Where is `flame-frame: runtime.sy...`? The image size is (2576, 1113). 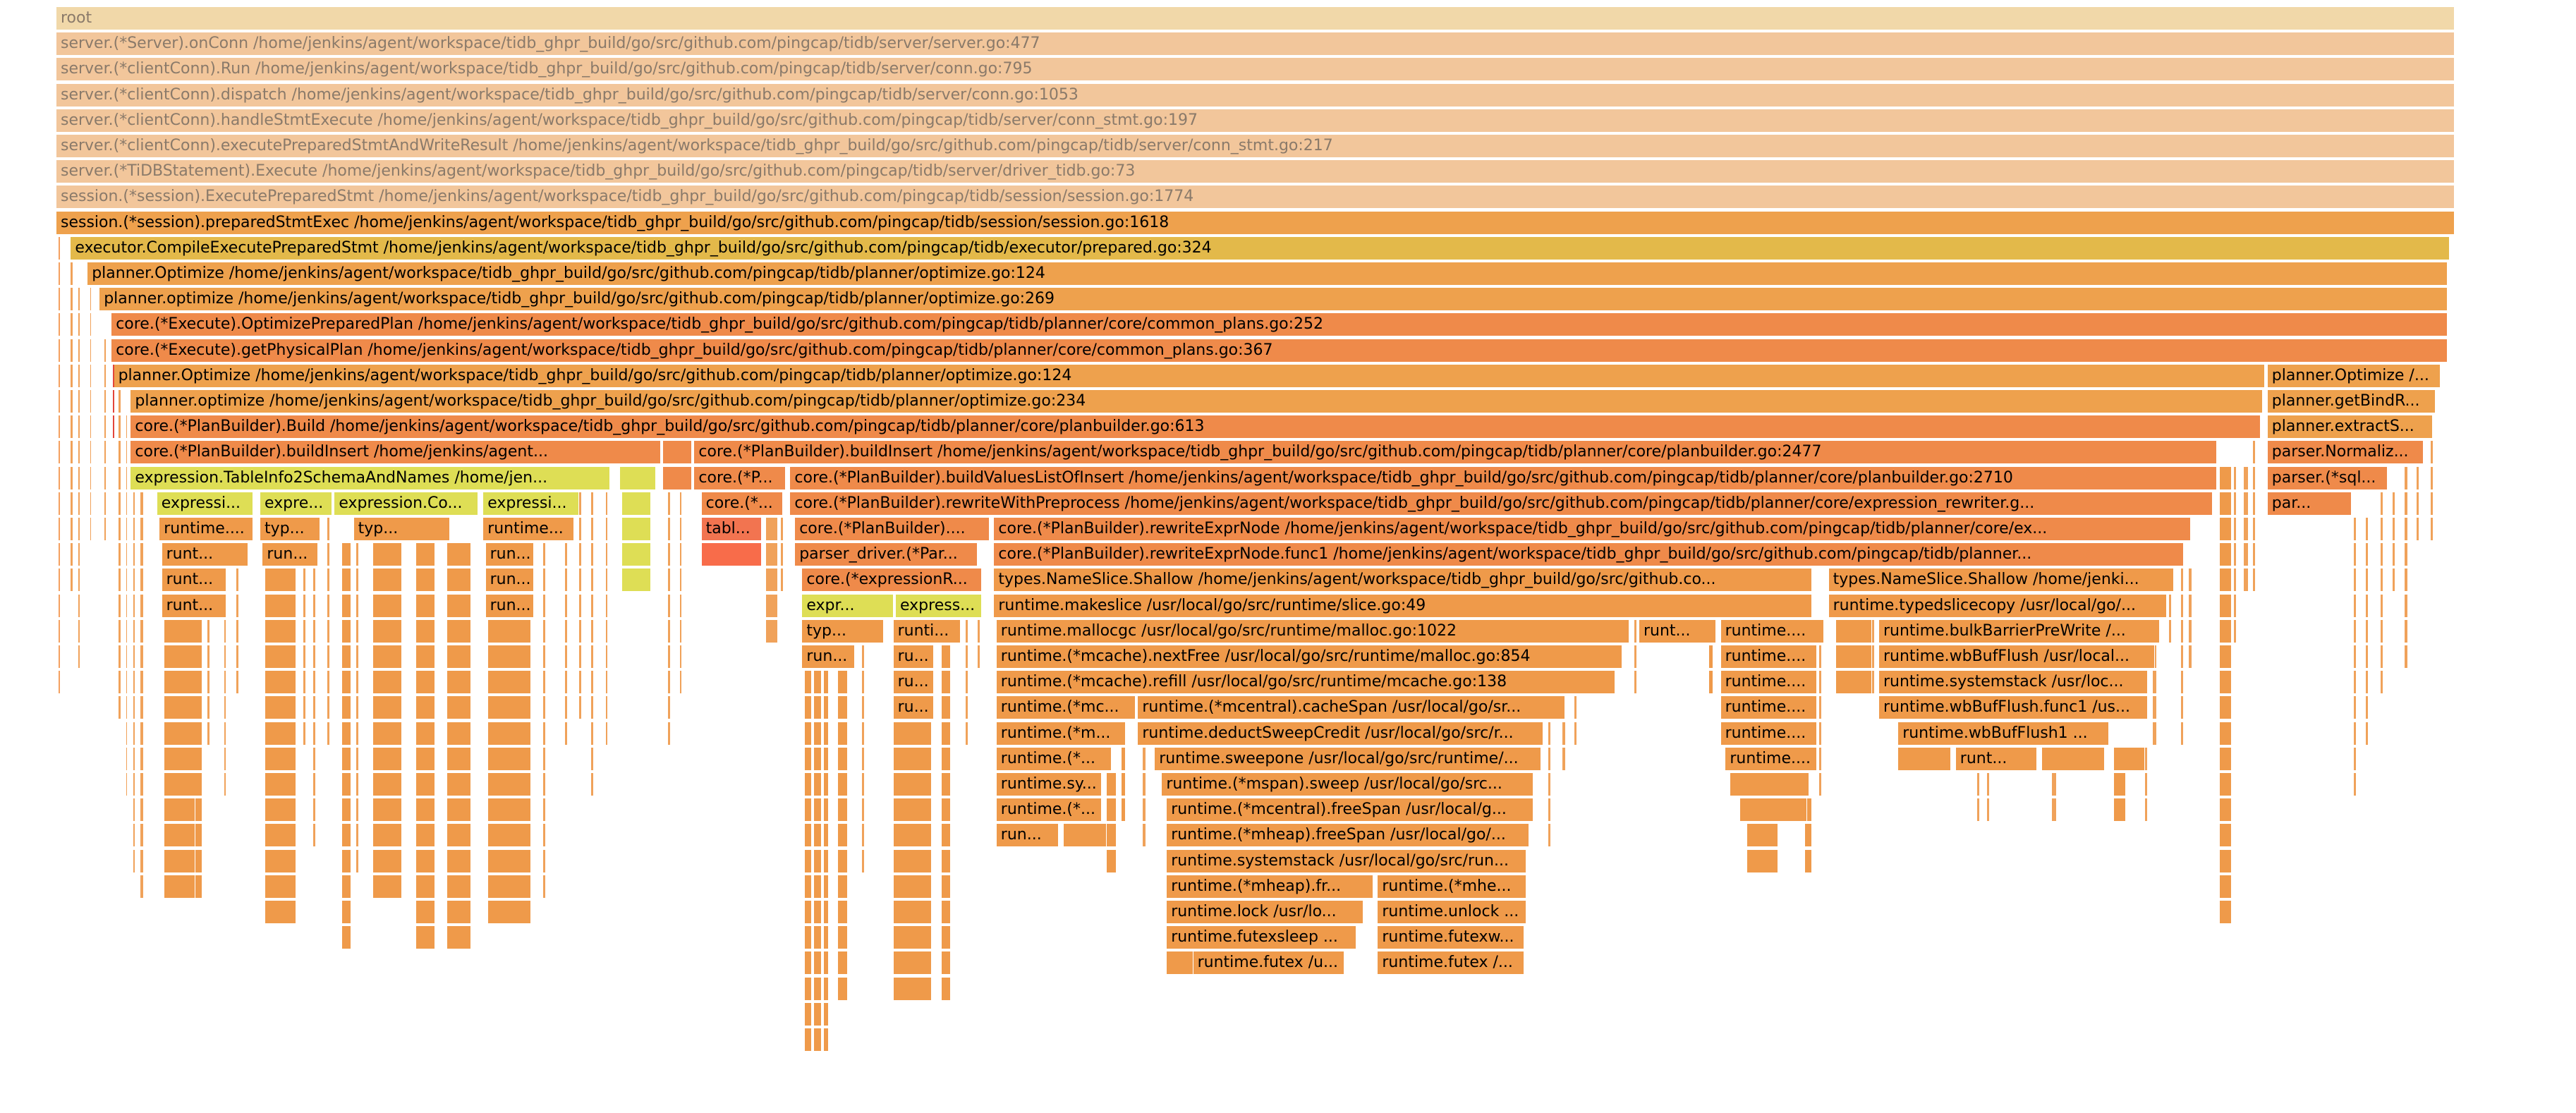 flame-frame: runtime.sy... is located at coordinates (1049, 785).